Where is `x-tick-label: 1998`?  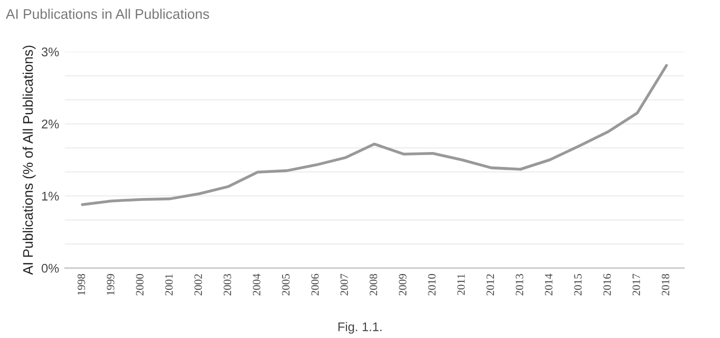
x-tick-label: 1998 is located at coordinates (82, 284).